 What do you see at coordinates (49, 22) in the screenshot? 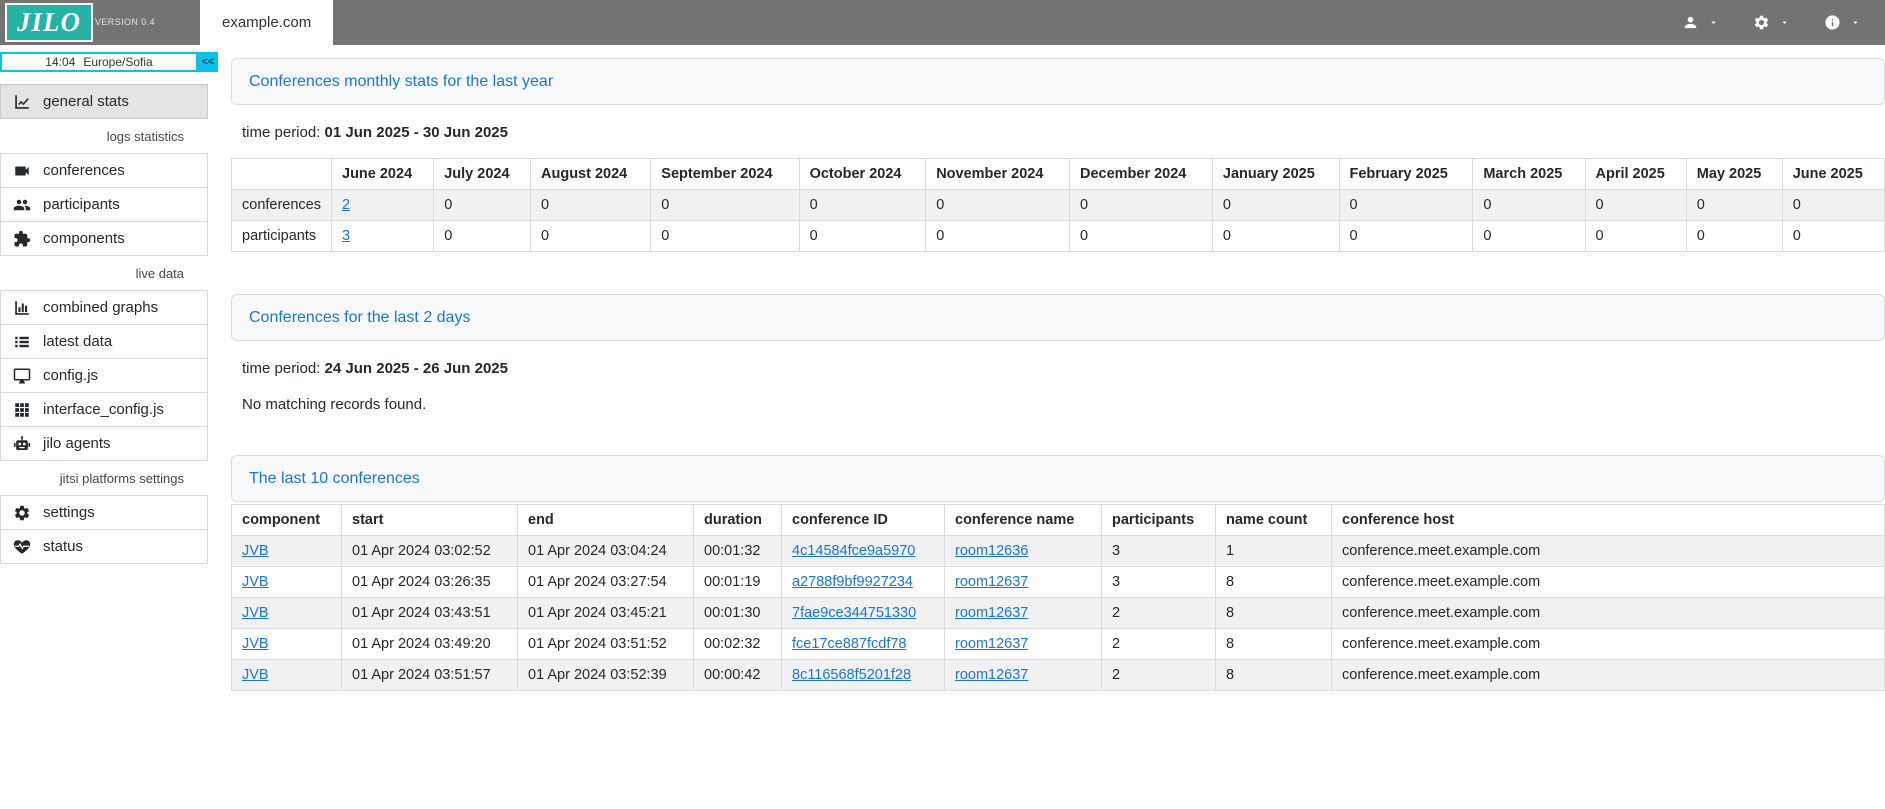
I see `app-logo: JILO` at bounding box center [49, 22].